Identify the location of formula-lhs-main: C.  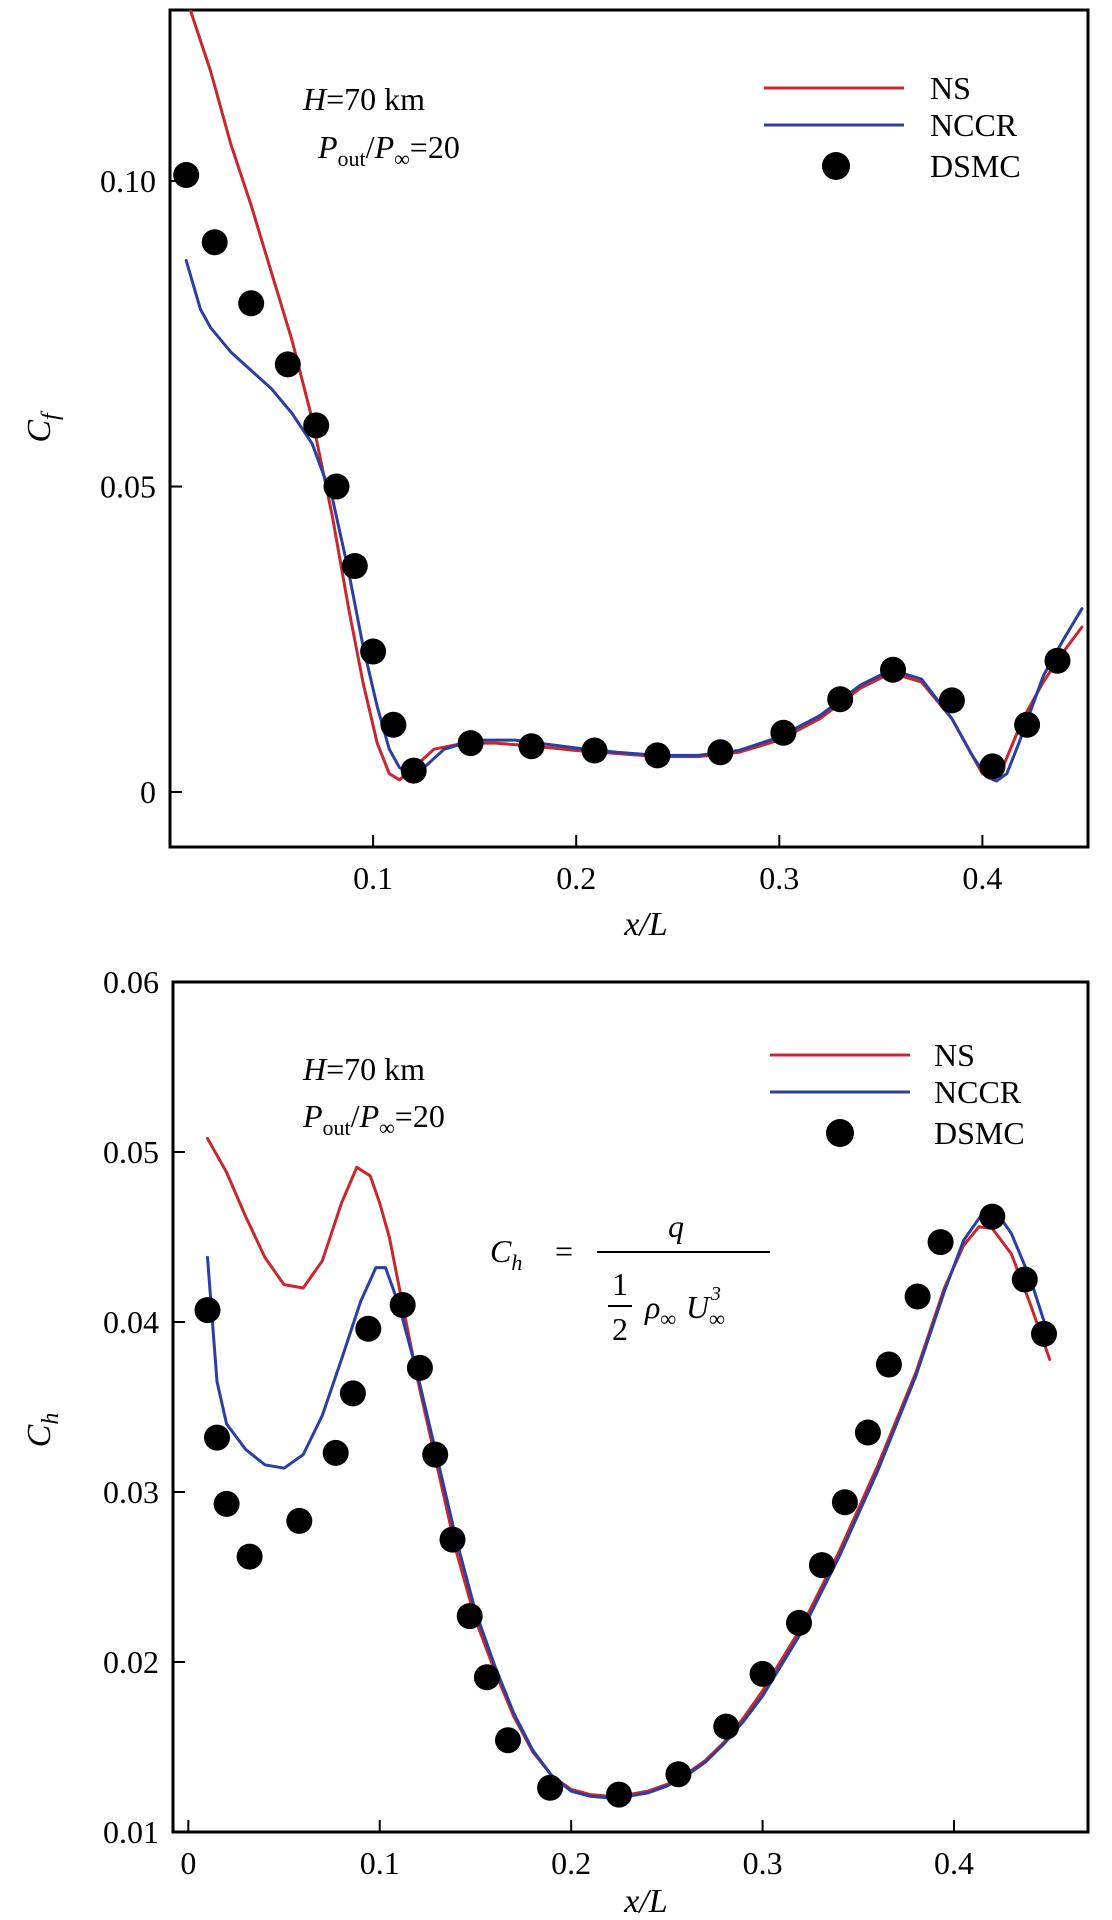
(501, 1251).